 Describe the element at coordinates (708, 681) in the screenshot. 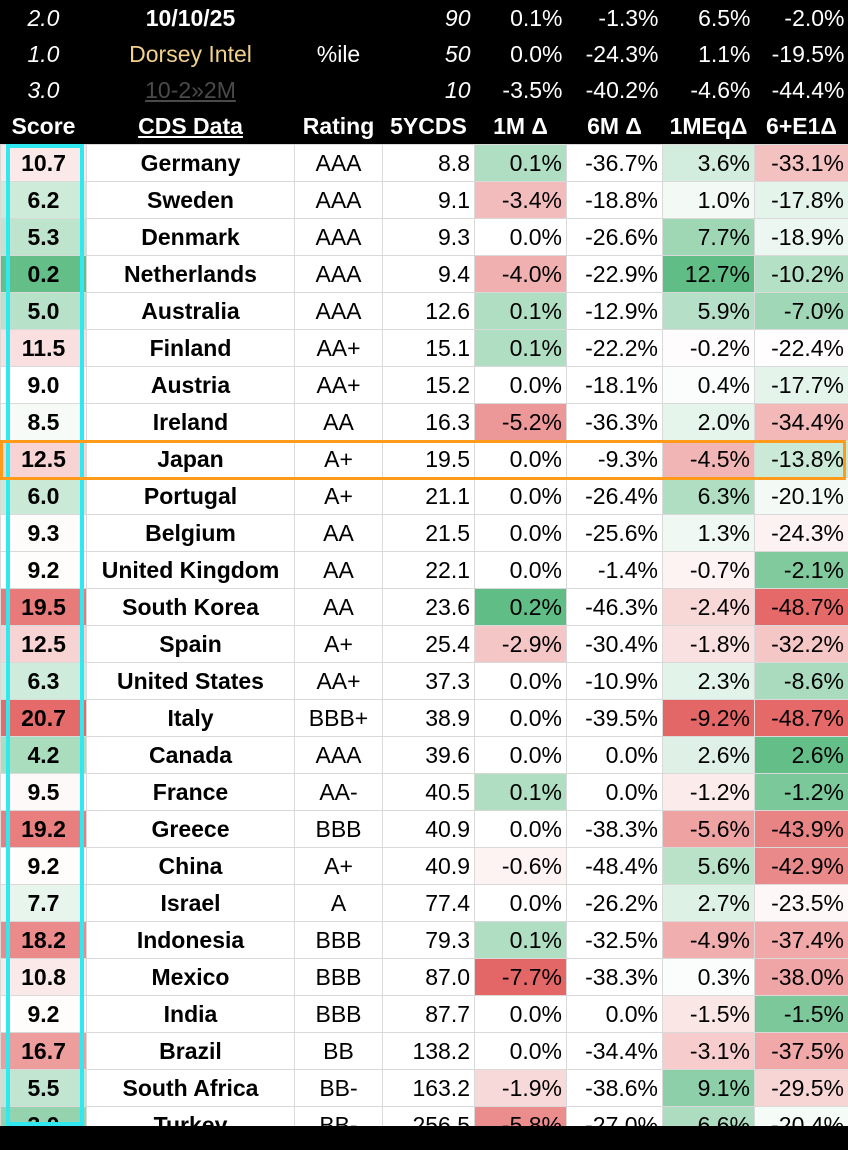

I see `equity-1m-cell: 2.3%` at that location.